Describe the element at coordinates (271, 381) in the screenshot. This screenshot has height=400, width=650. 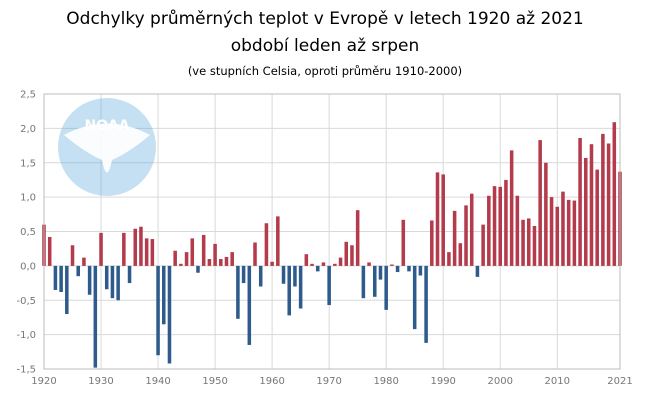
I see `x-tick-label: 1960` at that location.